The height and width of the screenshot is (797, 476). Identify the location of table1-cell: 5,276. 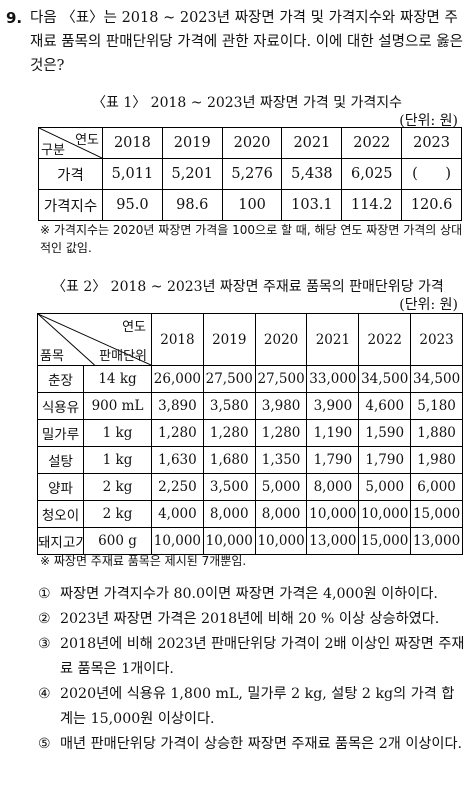
(252, 174).